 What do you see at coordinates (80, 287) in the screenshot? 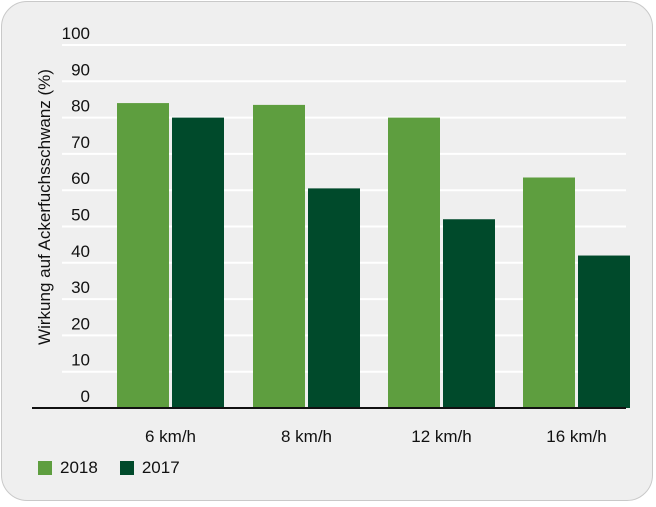
I see `y-tick-label-30: 30` at bounding box center [80, 287].